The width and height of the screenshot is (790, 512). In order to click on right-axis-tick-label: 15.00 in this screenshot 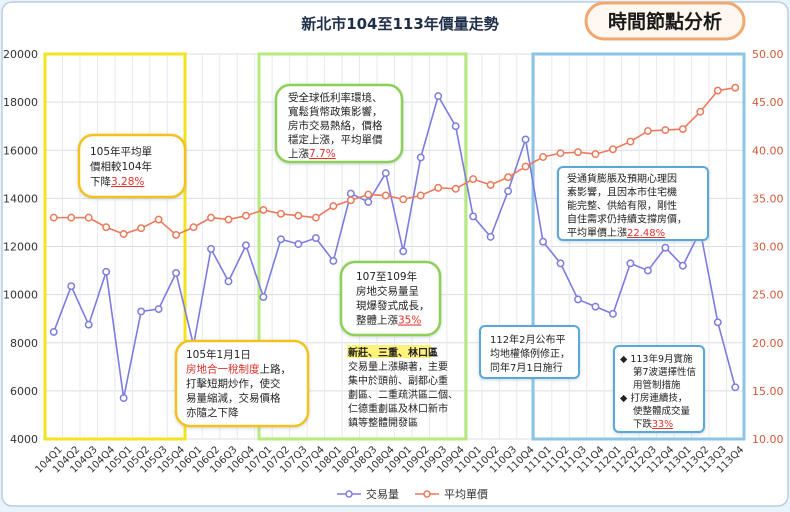, I will do `click(768, 391)`.